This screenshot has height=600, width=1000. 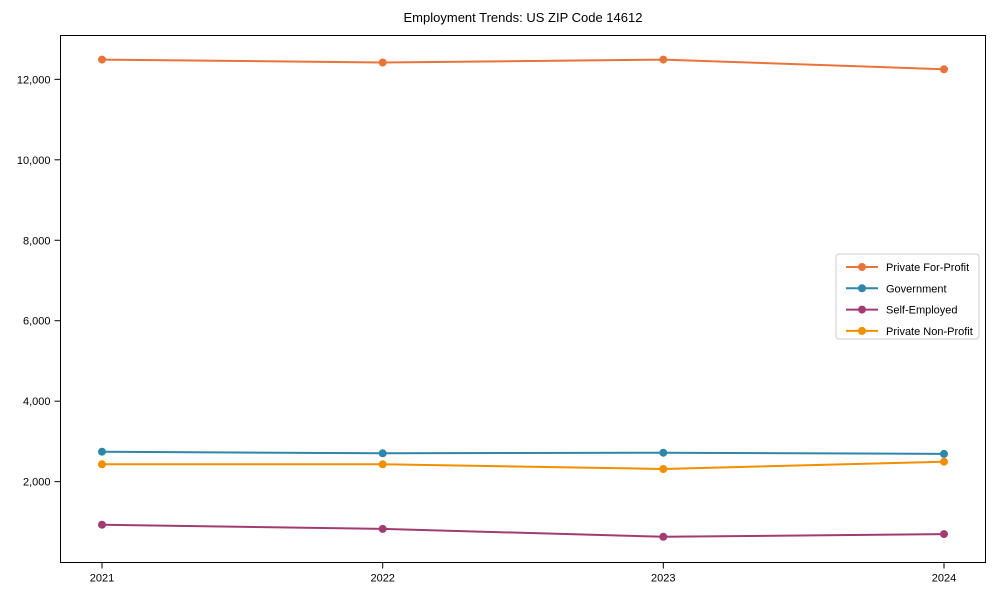 What do you see at coordinates (663, 59) in the screenshot?
I see `data-point-private-for-profit-2023` at bounding box center [663, 59].